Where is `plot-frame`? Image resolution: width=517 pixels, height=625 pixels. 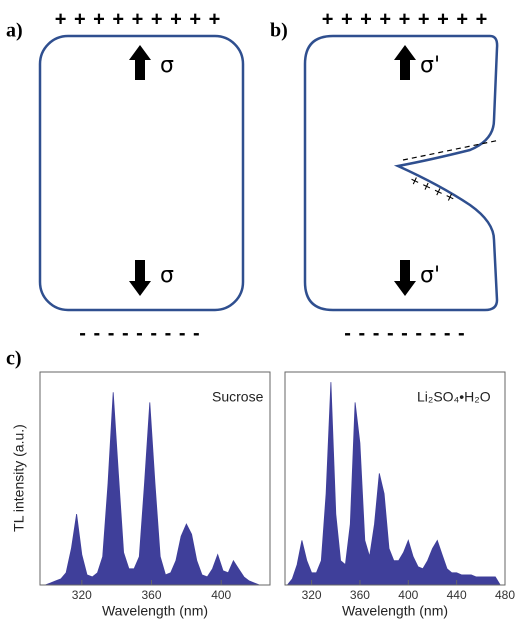
plot-frame is located at coordinates (395, 478).